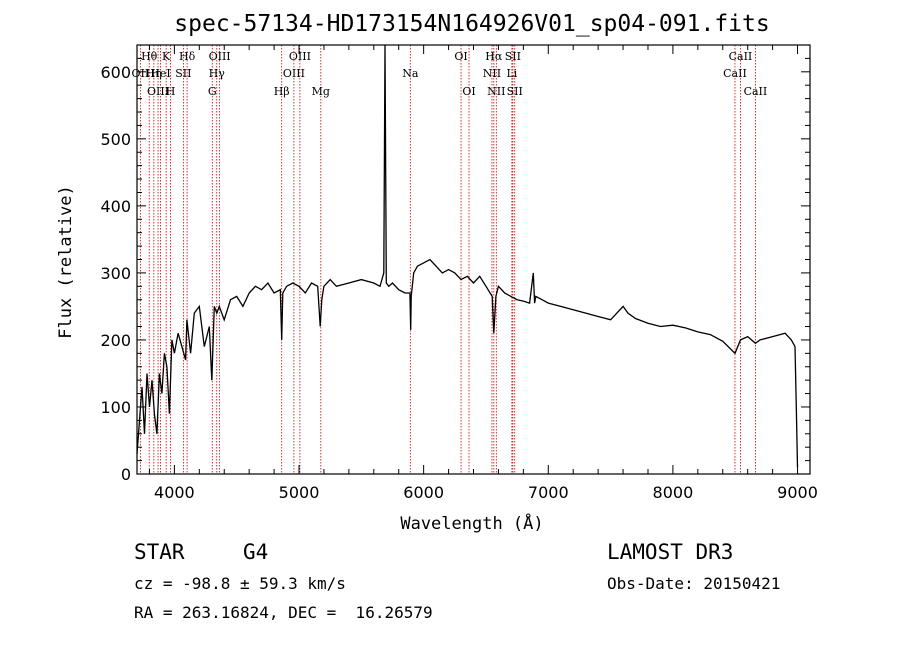 The width and height of the screenshot is (900, 649). Describe the element at coordinates (171, 91) in the screenshot. I see `spectral-line-label: H` at that location.